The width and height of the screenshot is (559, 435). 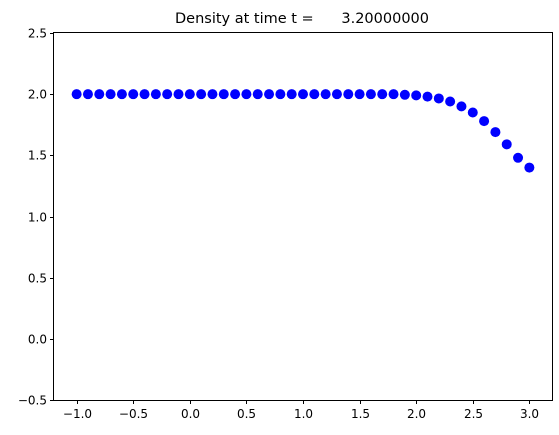 I want to click on y-tick-label: −0.5, so click(x=32, y=401).